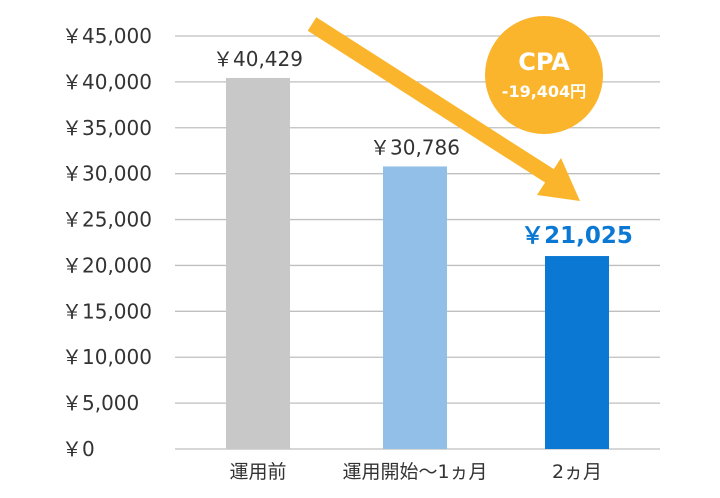  I want to click on badge-title: CPA, so click(544, 62).